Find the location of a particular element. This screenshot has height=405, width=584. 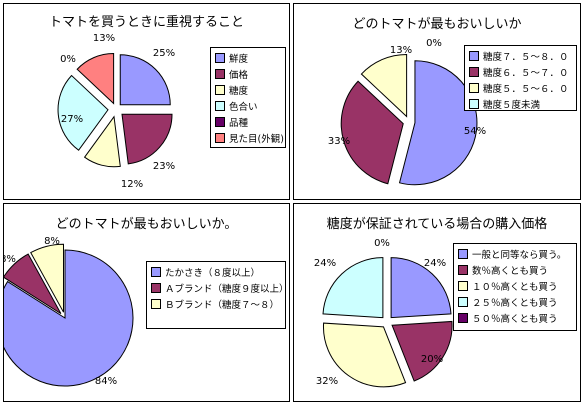

legend-2: 糖度７．５～８．０ 糖度６．５～７．０ 糖度５．５～６．０ 糖度５度未満 is located at coordinates (520, 78).